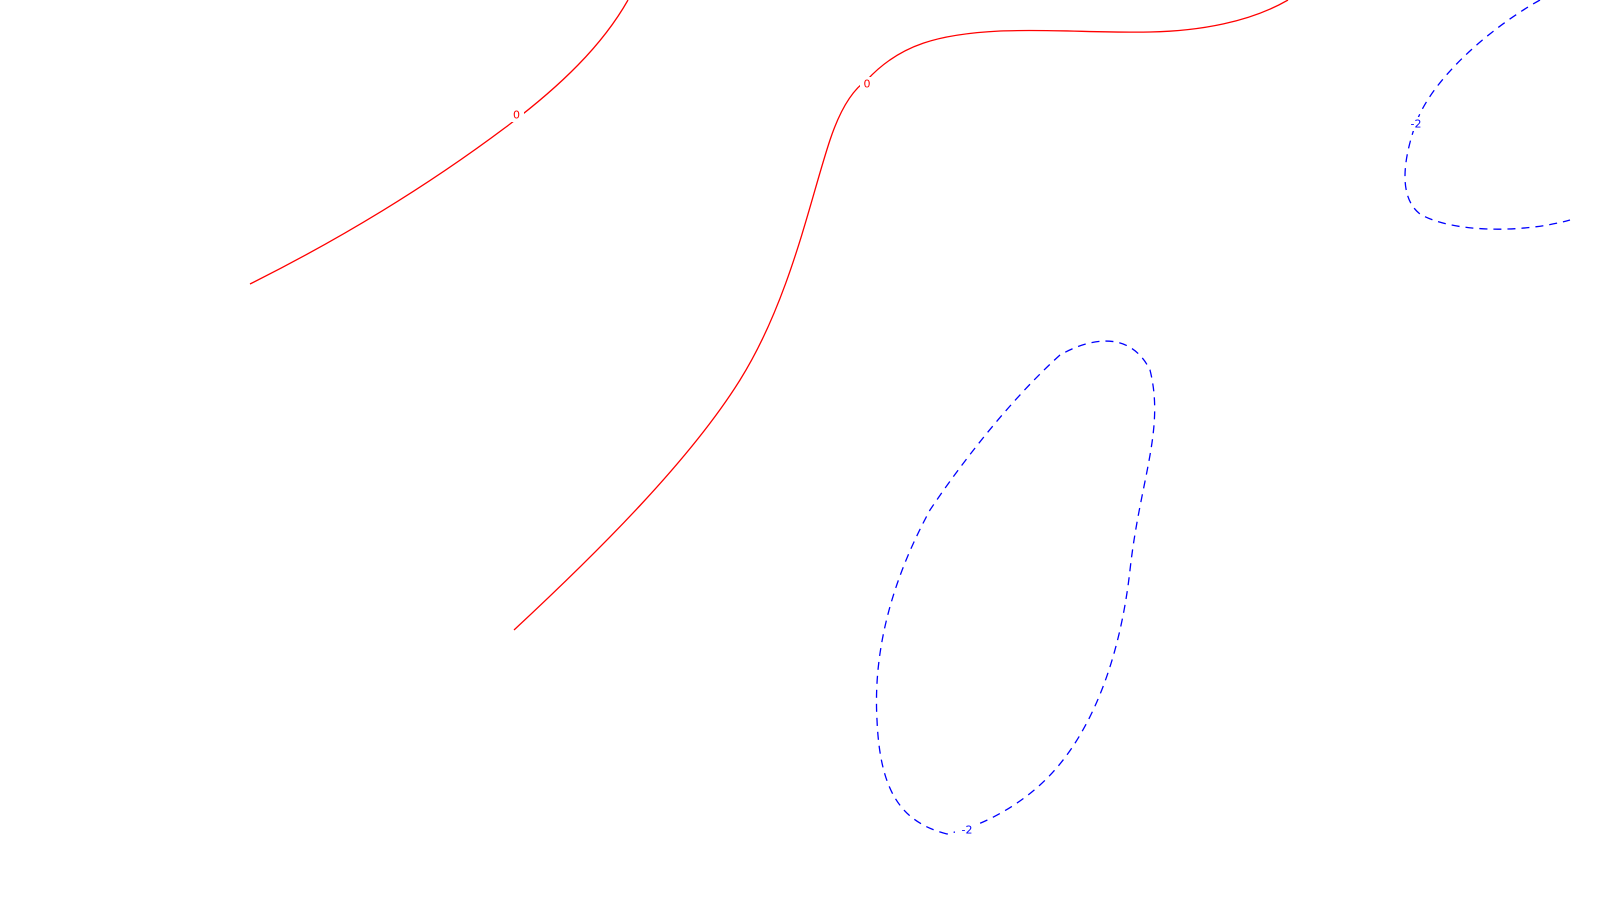 This screenshot has width=1600, height=900. I want to click on label-background-minus-2-upper, so click(1416, 124).